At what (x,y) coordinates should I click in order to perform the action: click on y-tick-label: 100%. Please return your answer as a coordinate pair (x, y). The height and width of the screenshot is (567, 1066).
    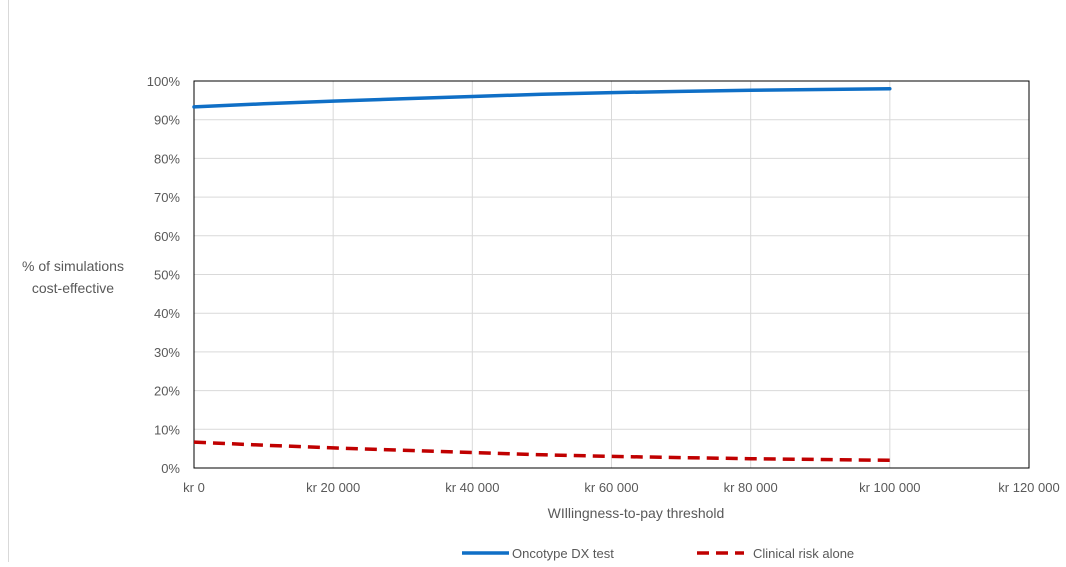
    Looking at the image, I should click on (164, 81).